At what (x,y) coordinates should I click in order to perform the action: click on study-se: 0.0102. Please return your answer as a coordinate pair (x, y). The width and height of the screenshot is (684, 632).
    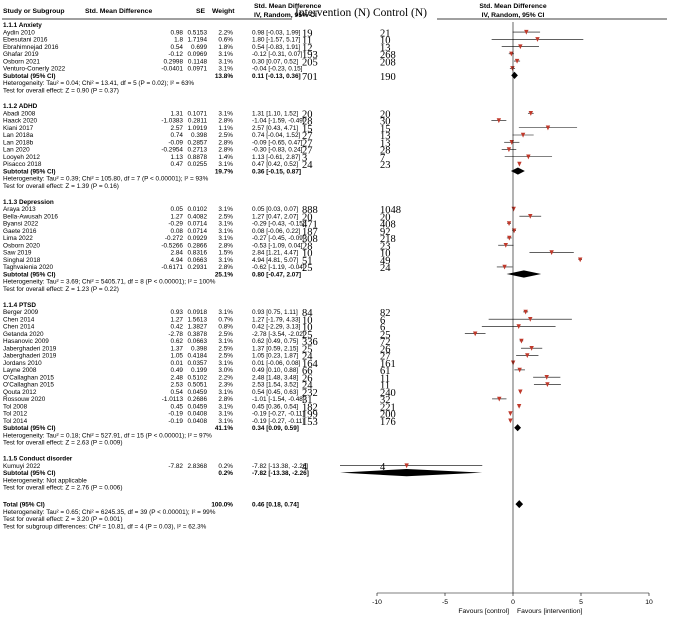
    Looking at the image, I should click on (197, 209).